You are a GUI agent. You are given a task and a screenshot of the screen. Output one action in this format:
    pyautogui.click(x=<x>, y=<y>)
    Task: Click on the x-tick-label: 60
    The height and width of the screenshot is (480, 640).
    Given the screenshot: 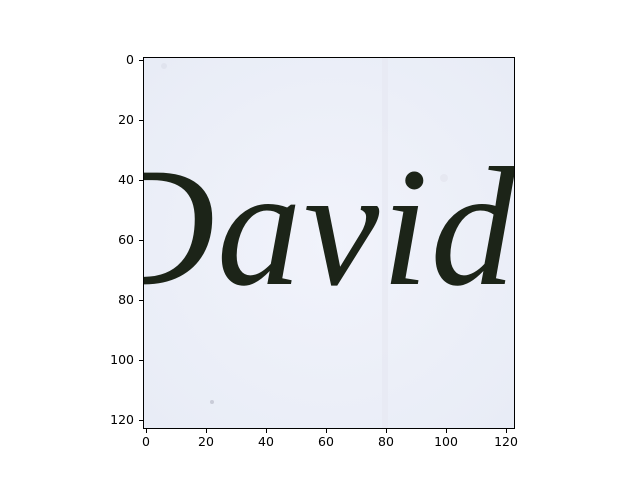 What is the action you would take?
    pyautogui.click(x=326, y=441)
    